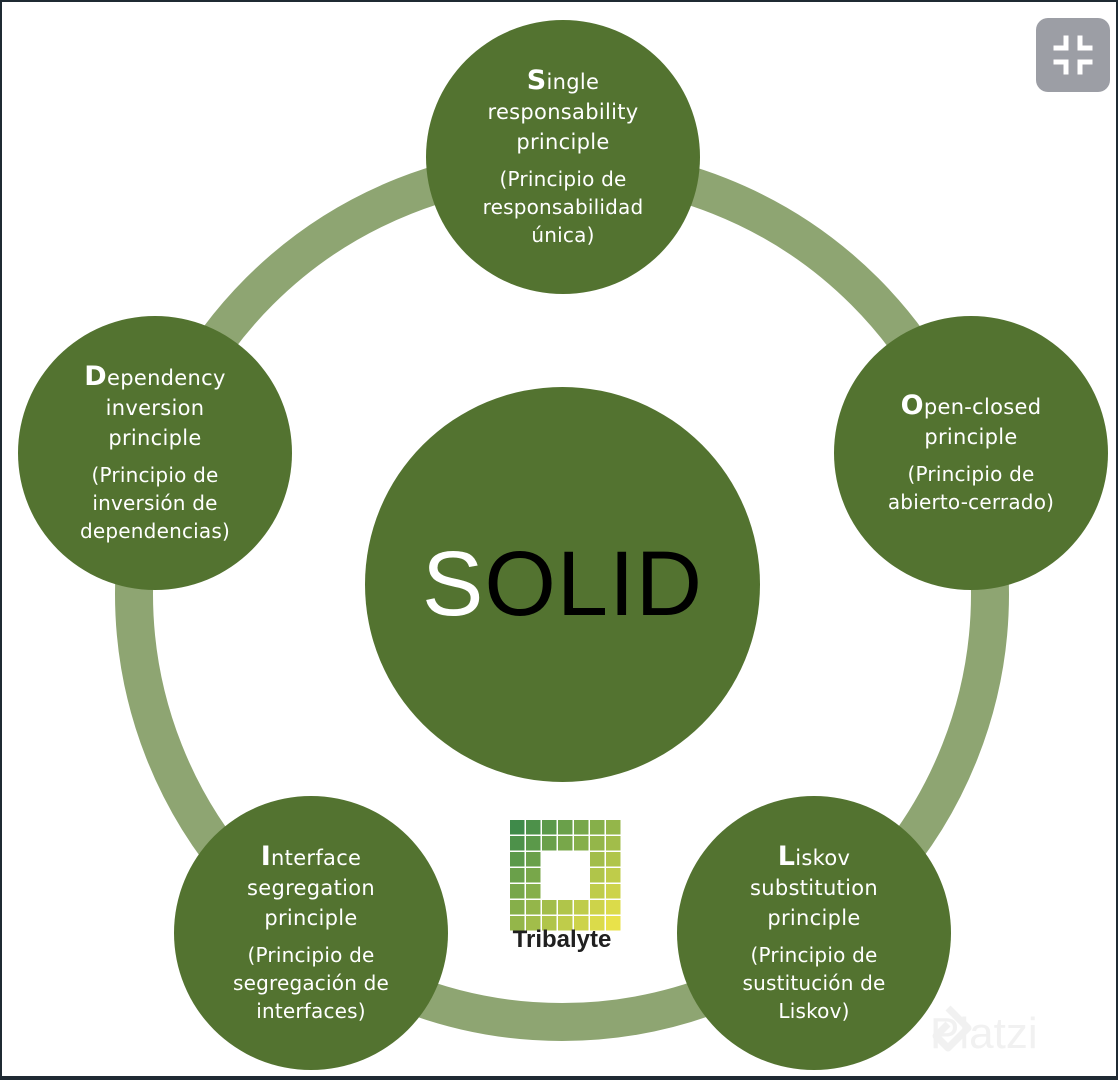 The width and height of the screenshot is (1118, 1082). I want to click on node-liskov-substitution-spanish: (Principio de sustitución de Liskov), so click(814, 982).